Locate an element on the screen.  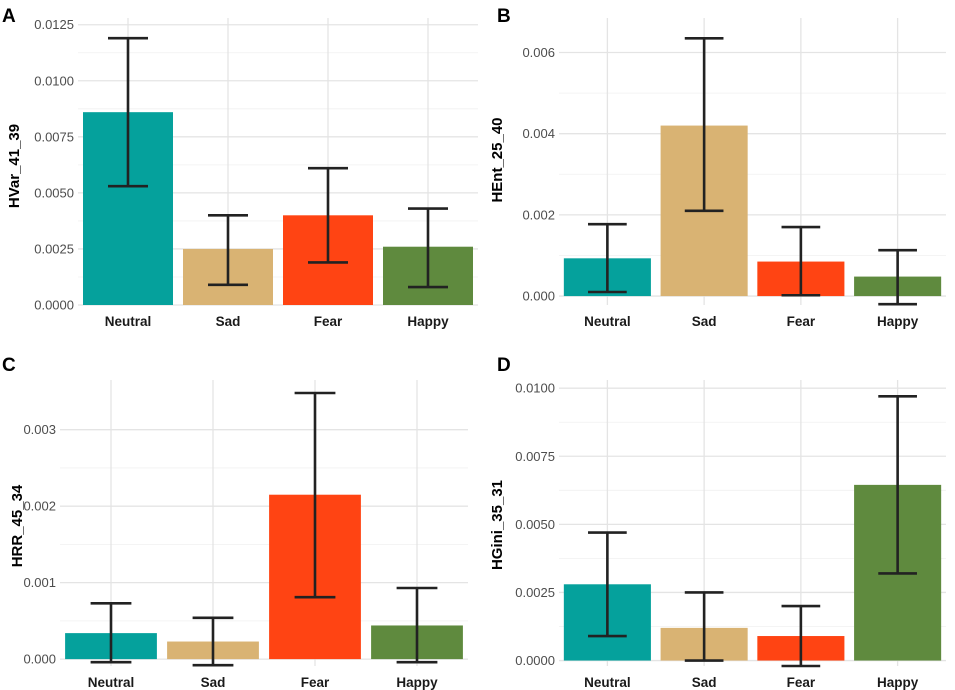
panel-b-x-tick-label-neutral: Neutral is located at coordinates (607, 321).